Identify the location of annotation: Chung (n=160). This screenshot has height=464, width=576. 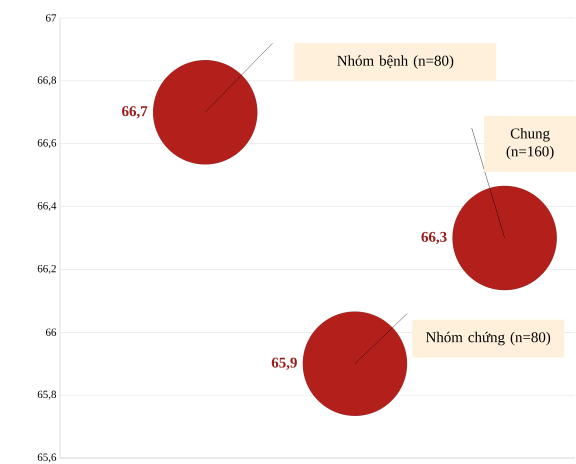
(530, 144).